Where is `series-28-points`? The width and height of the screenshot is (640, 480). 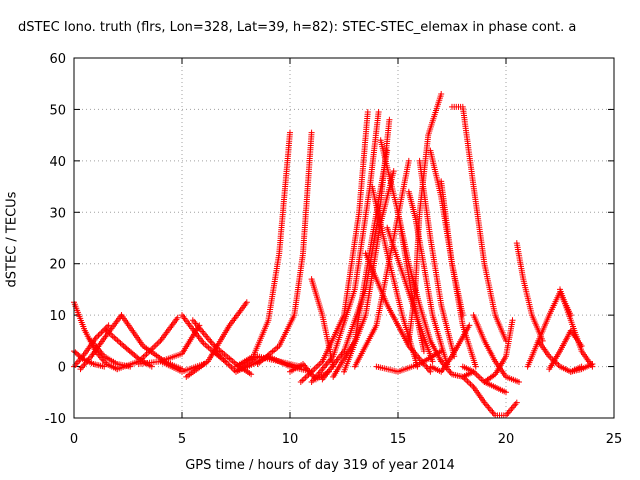
series-28-points is located at coordinates (410, 294).